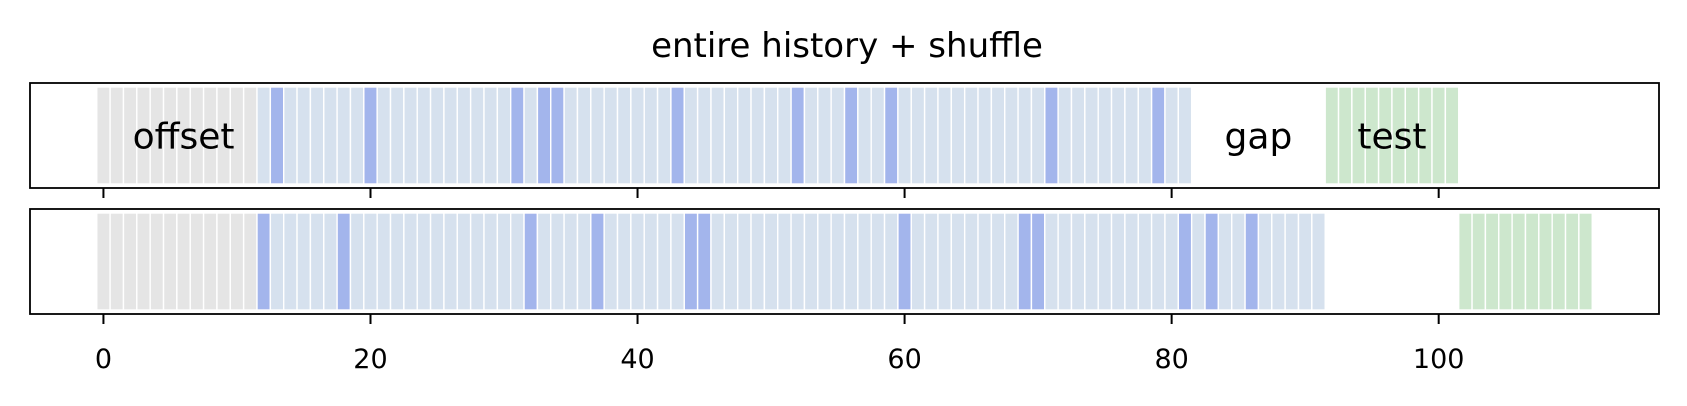  I want to click on x-tick-label-20: 20, so click(370, 359).